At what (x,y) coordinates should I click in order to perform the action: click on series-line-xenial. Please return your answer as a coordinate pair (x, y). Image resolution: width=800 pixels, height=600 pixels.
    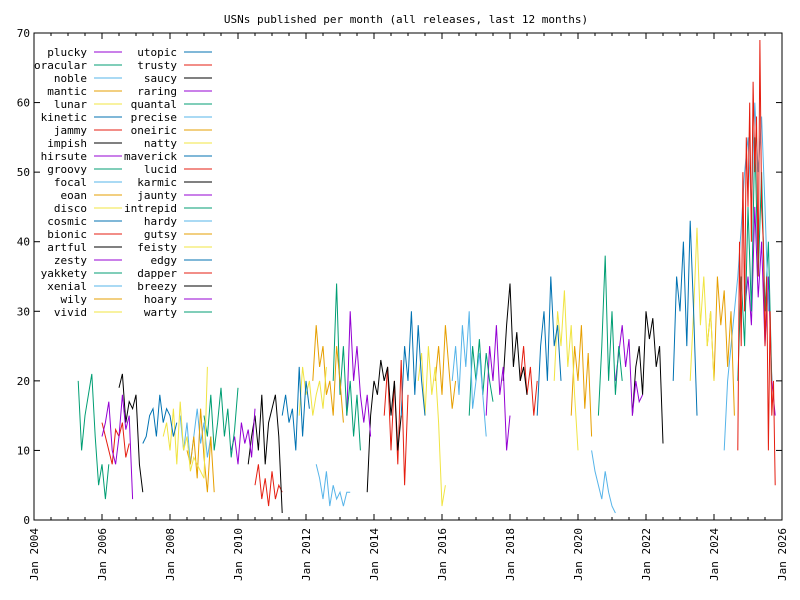
    Looking at the image, I should click on (469, 374).